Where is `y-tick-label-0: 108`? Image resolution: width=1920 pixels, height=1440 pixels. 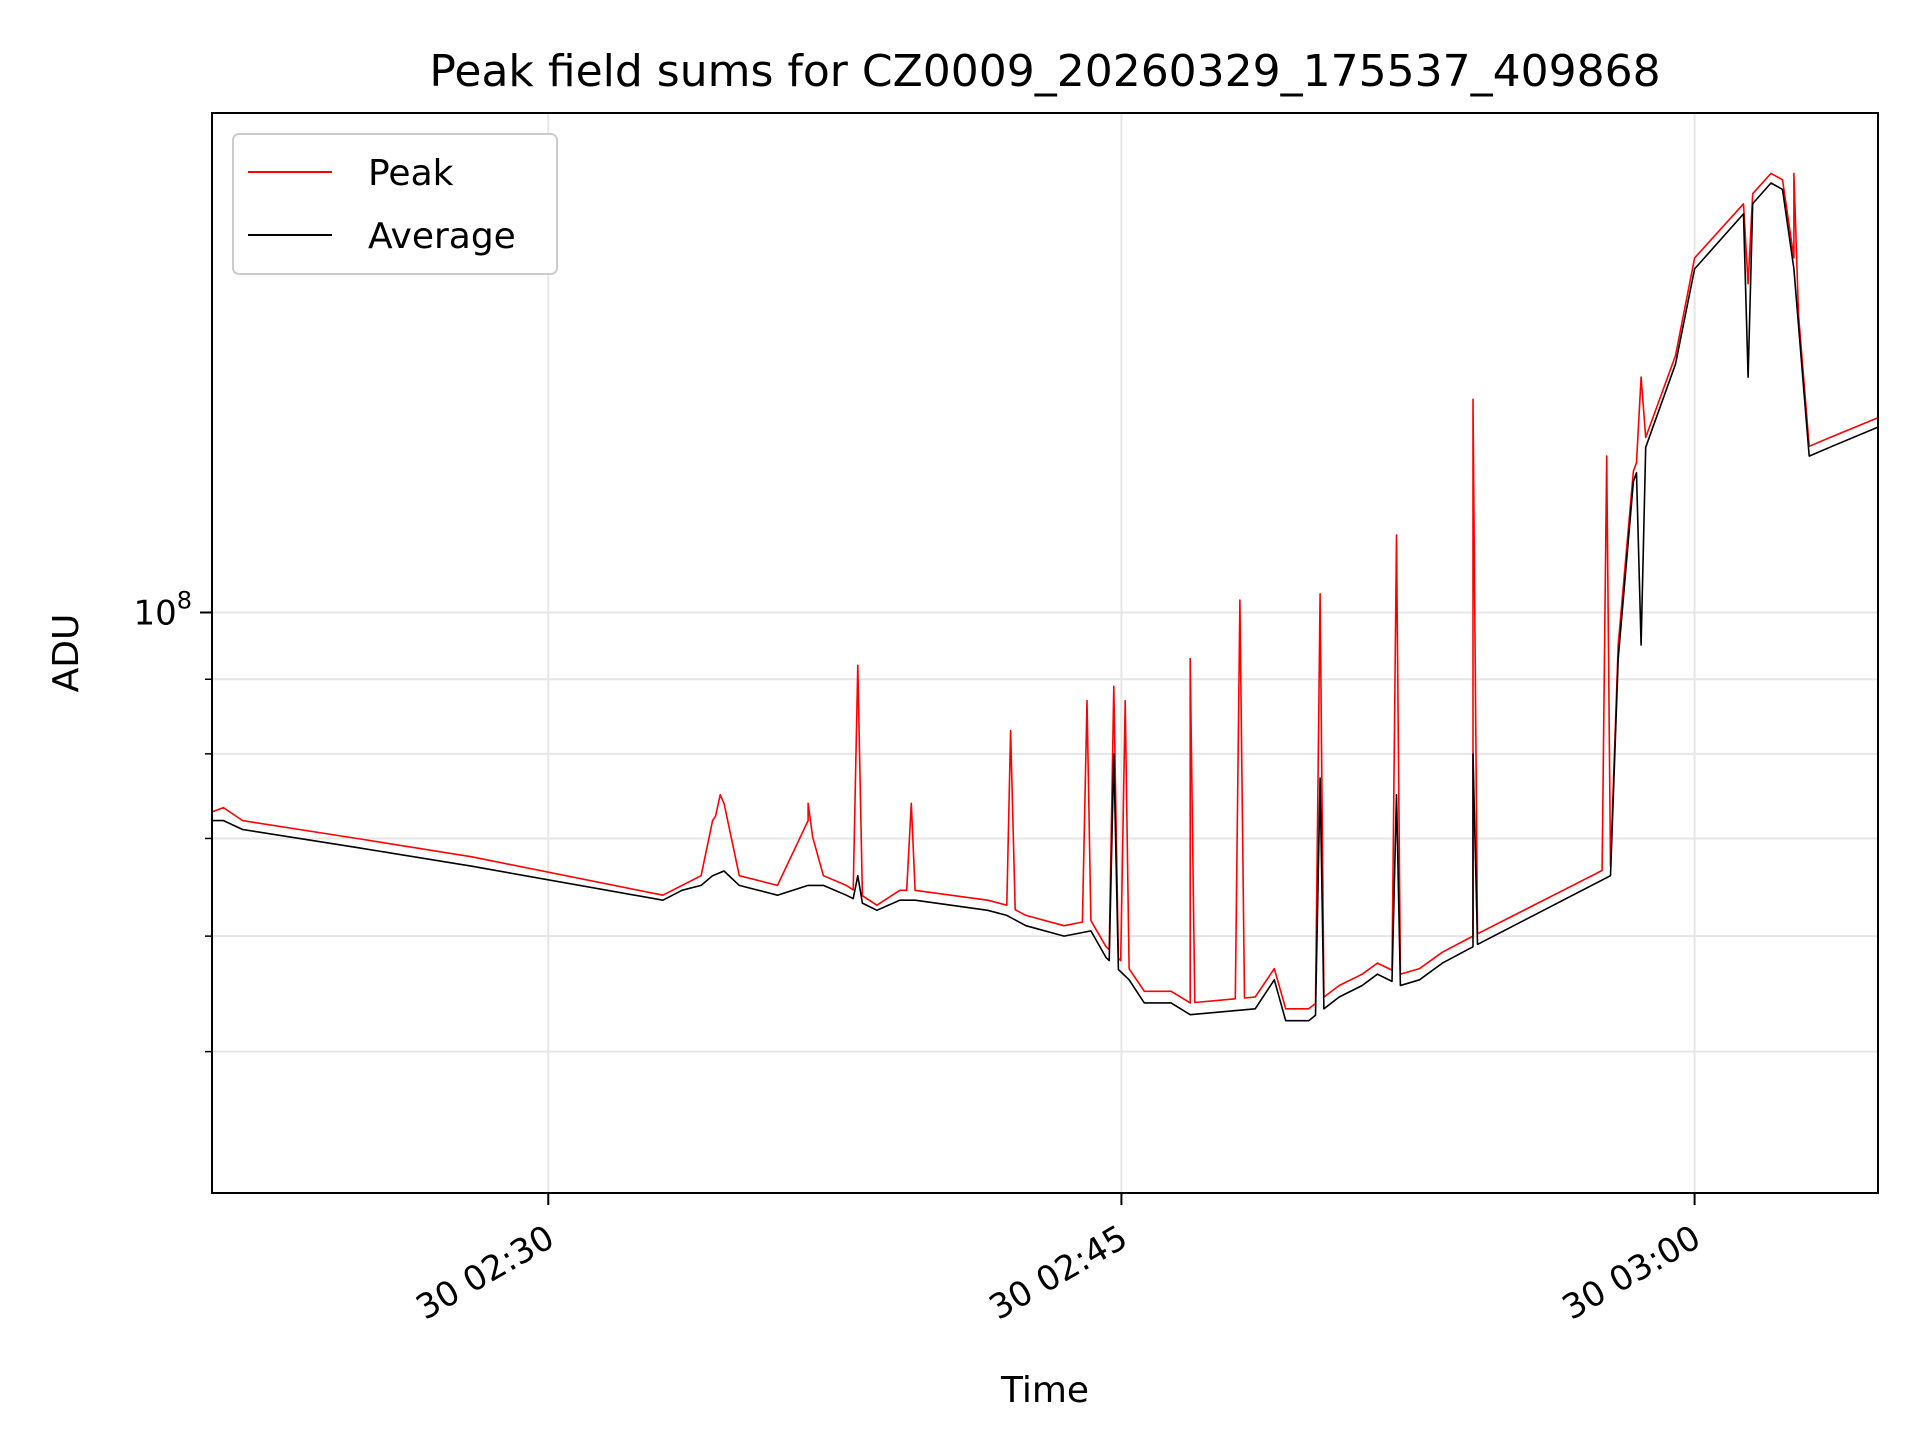
y-tick-label-0: 108 is located at coordinates (162, 610).